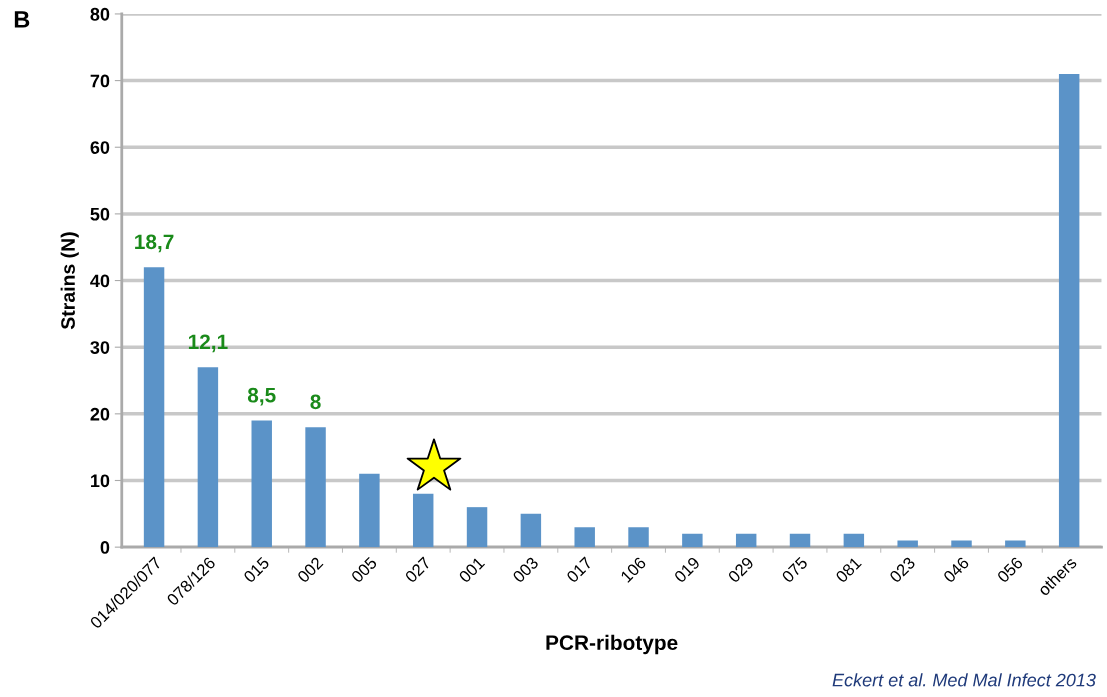 Image resolution: width=1107 pixels, height=697 pixels. I want to click on y-tick-label: 60, so click(100, 147).